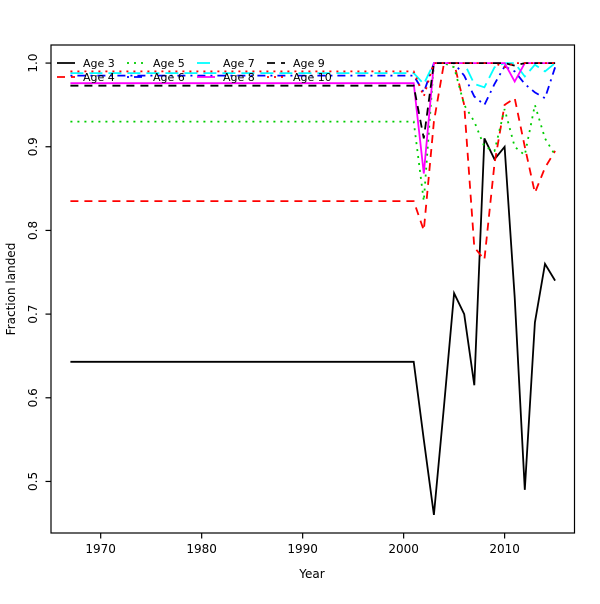 Image resolution: width=600 pixels, height=604 pixels. I want to click on y-tick-label-0.8: 0.8, so click(33, 230).